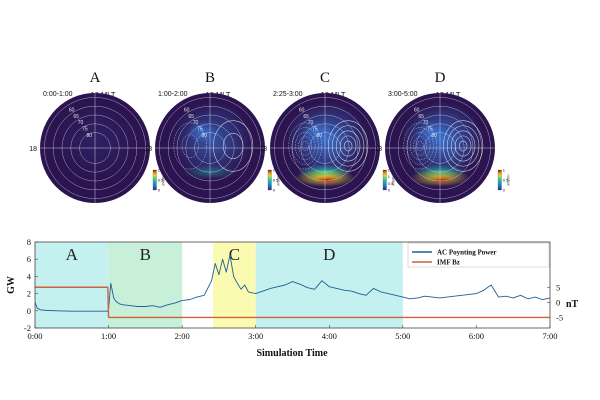 This screenshot has height=400, width=600. What do you see at coordinates (72, 254) in the screenshot?
I see `region-label: A` at bounding box center [72, 254].